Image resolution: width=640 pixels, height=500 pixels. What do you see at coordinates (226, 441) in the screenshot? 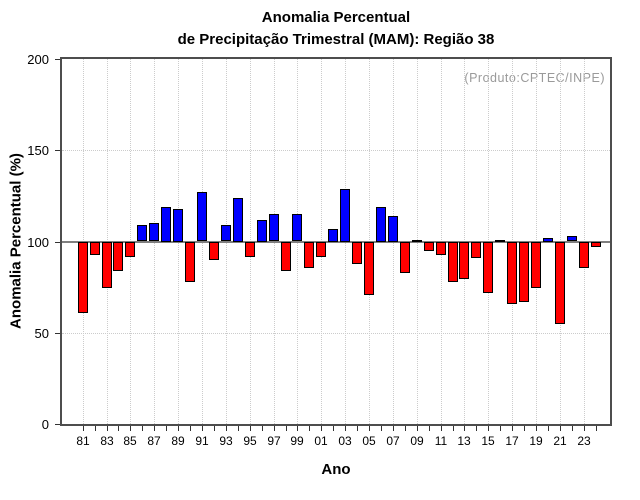
I see `x-tick-label: 93` at bounding box center [226, 441].